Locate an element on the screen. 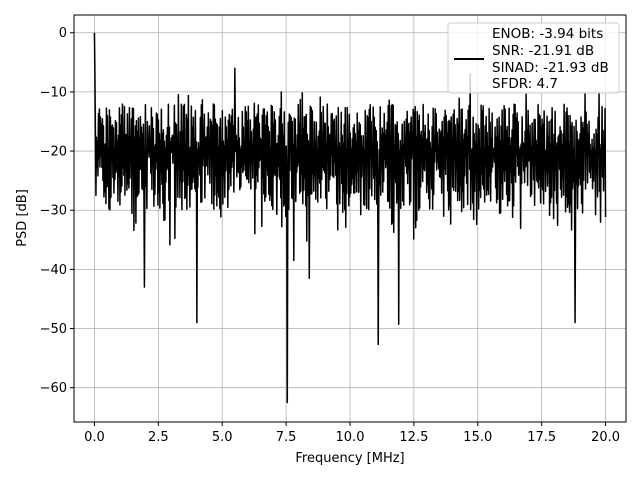  legend-box is located at coordinates (533, 58).